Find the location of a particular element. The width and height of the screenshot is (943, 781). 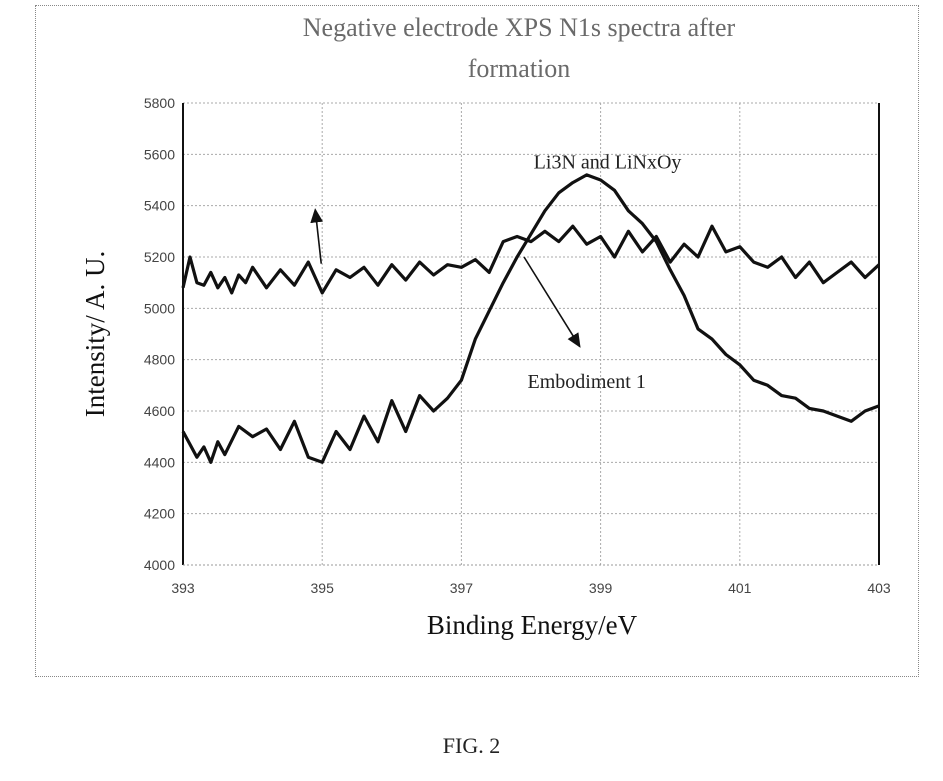

y-tick-label: 5200 is located at coordinates (159, 257).